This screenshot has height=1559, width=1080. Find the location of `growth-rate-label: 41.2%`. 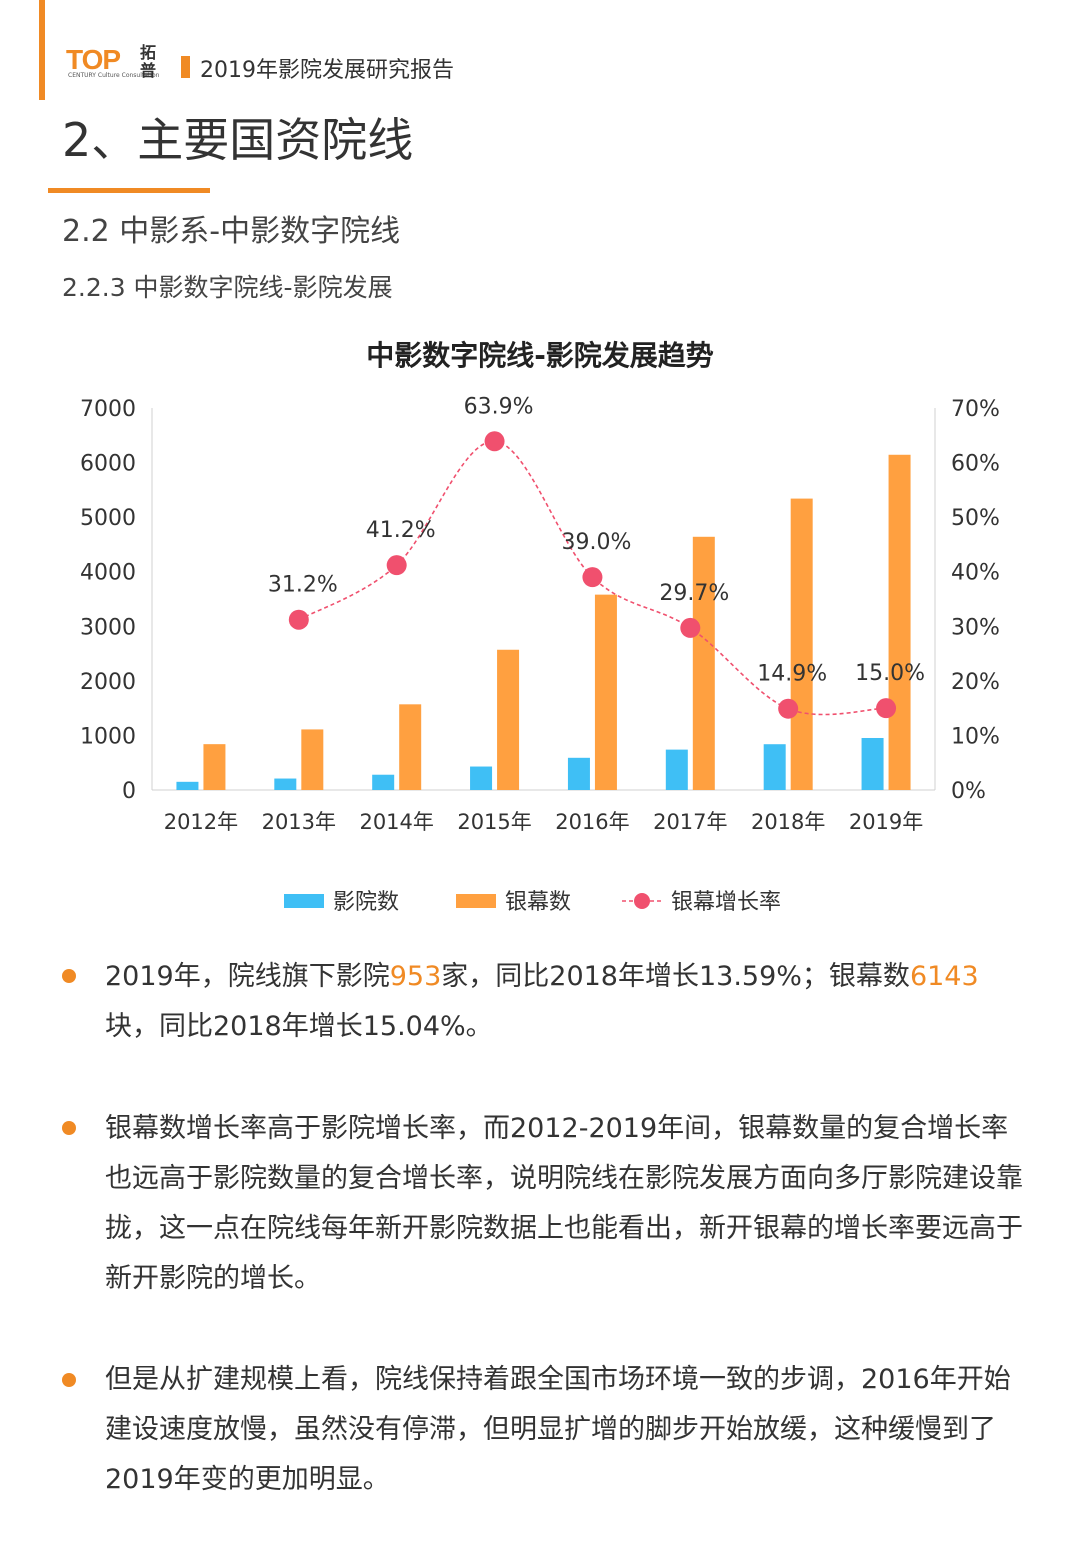

growth-rate-label: 41.2% is located at coordinates (401, 530).